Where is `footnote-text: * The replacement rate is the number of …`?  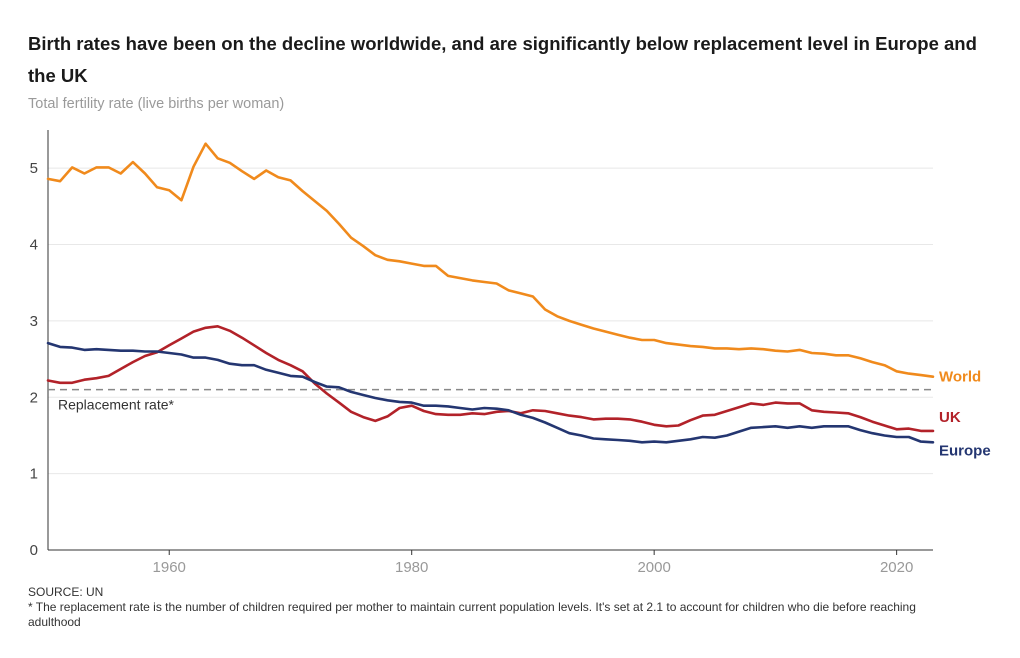
footnote-text: * The replacement rate is the number of … is located at coordinates (472, 614).